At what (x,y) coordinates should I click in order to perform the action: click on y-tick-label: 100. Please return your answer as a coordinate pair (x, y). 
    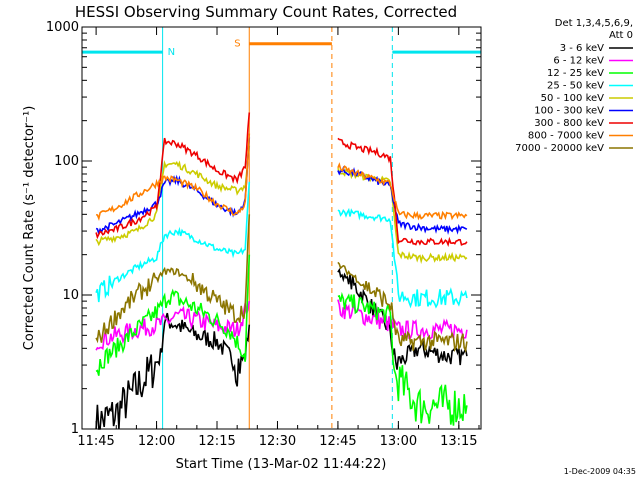
    Looking at the image, I should click on (66, 161).